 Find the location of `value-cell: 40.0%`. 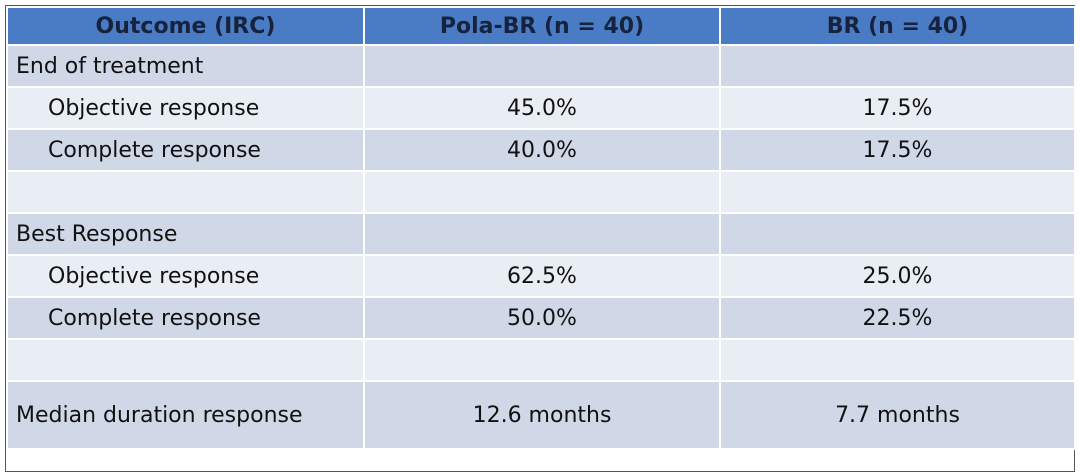

value-cell: 40.0% is located at coordinates (542, 150).